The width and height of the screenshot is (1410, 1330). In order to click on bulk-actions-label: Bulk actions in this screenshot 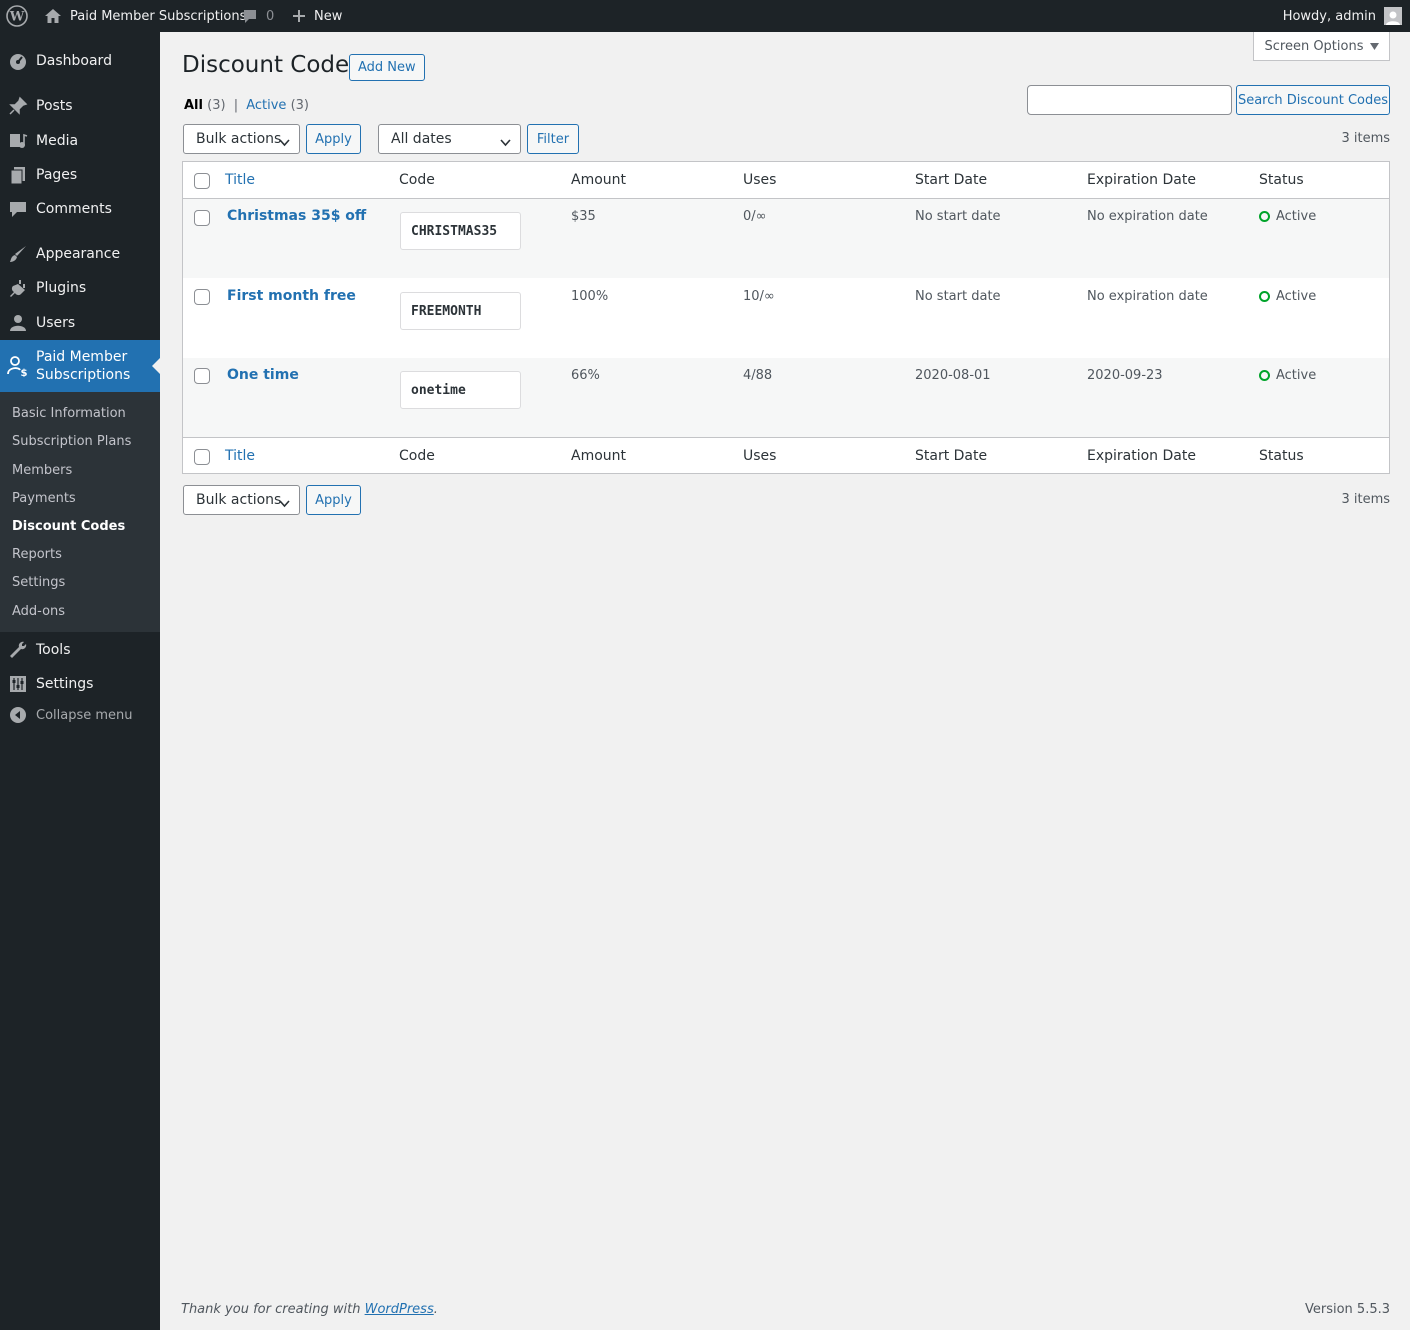, I will do `click(239, 139)`.